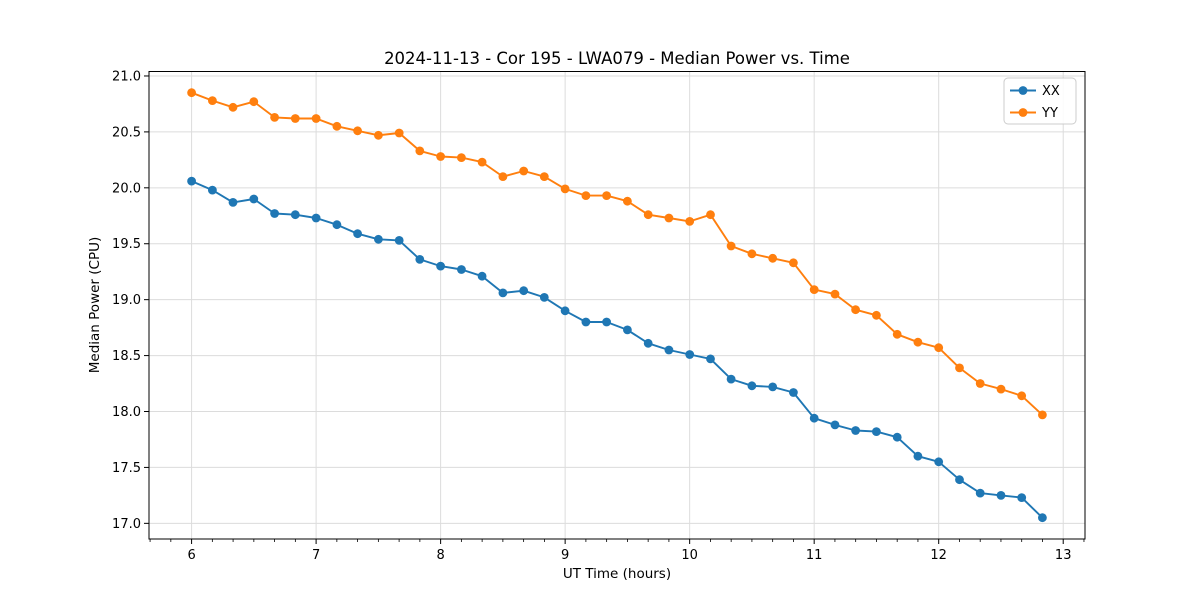 The image size is (1200, 600). What do you see at coordinates (689, 555) in the screenshot?
I see `x-tick-label: 10` at bounding box center [689, 555].